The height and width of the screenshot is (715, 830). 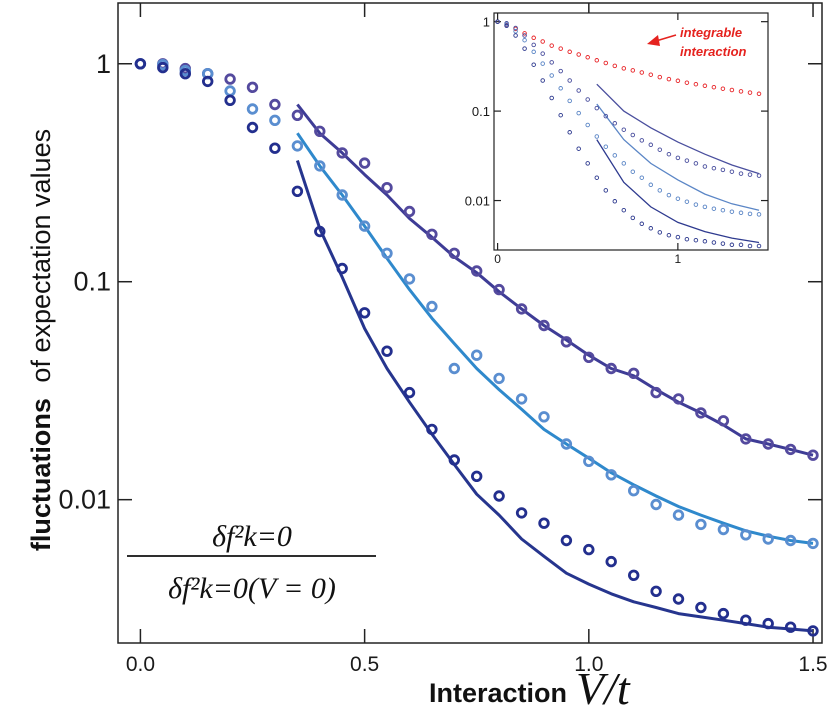 What do you see at coordinates (812, 664) in the screenshot?
I see `x-tick-label: 1.5` at bounding box center [812, 664].